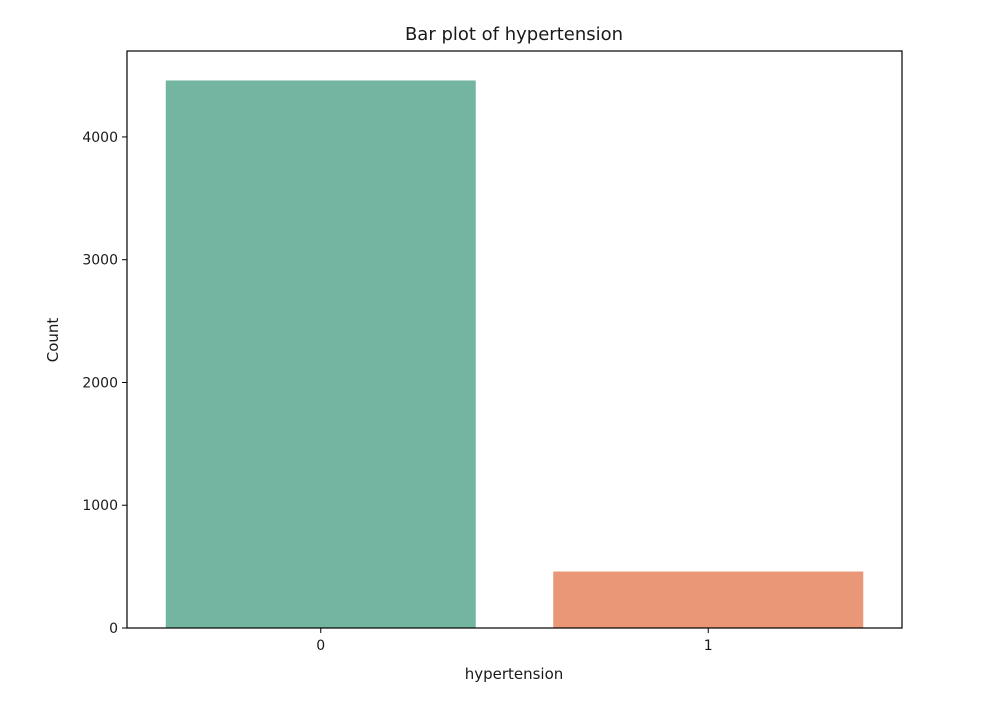 The width and height of the screenshot is (1003, 707). I want to click on x-tick-label: 0, so click(320, 646).